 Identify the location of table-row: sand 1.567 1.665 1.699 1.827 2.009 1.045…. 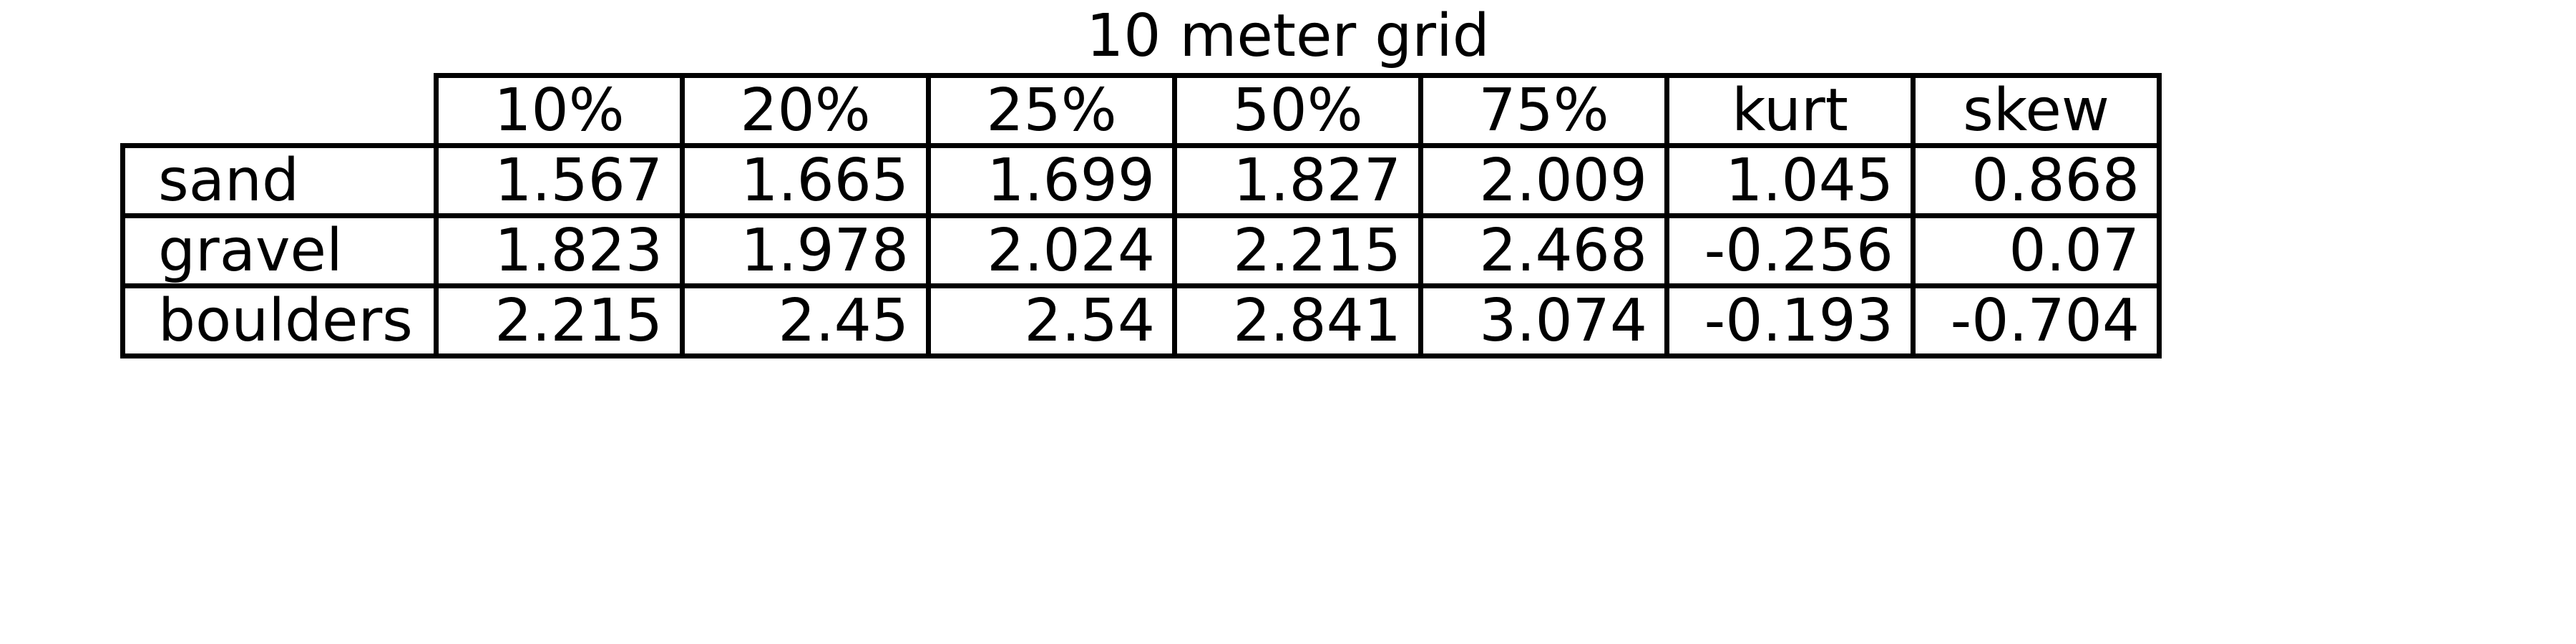
(1141, 180).